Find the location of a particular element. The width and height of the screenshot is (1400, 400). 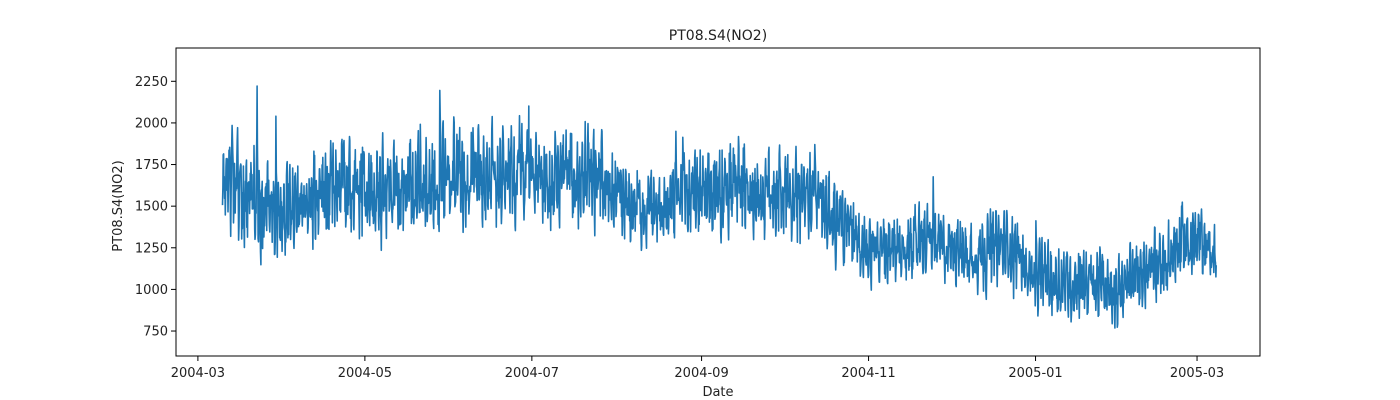

y-axis-ticks: 750 1000 1250 1500 1750 2000 2250 is located at coordinates (155, 207).